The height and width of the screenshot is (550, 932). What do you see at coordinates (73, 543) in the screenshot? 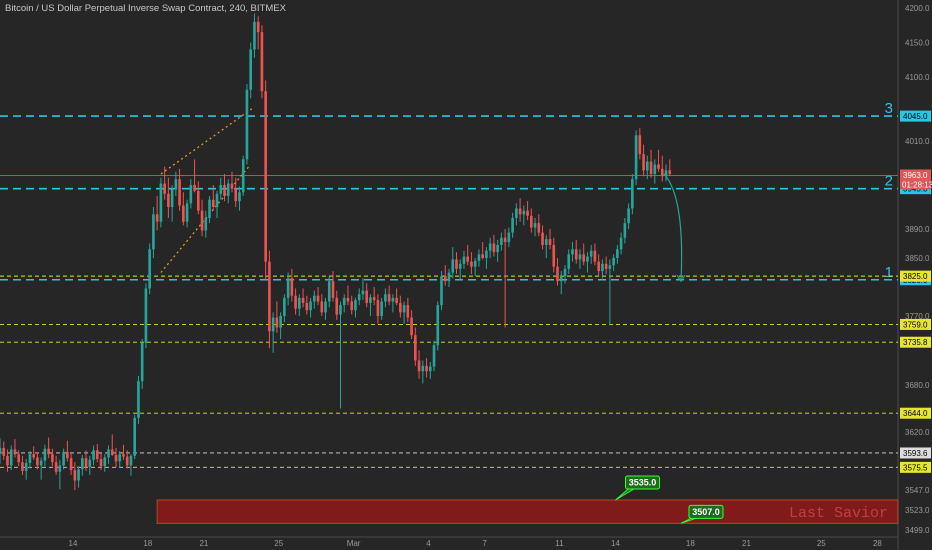
I see `x-tick-0: 14` at bounding box center [73, 543].